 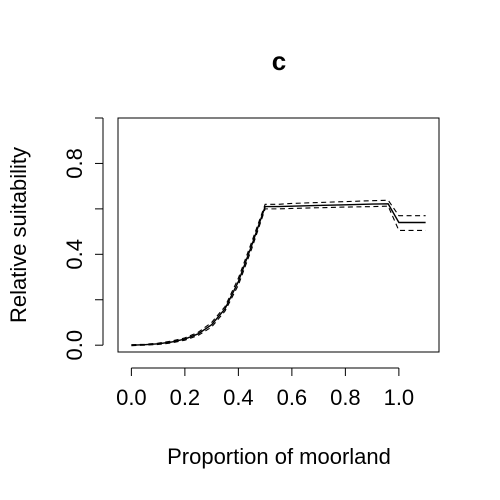 I want to click on y-tick-label: 0.0, so click(x=74, y=345).